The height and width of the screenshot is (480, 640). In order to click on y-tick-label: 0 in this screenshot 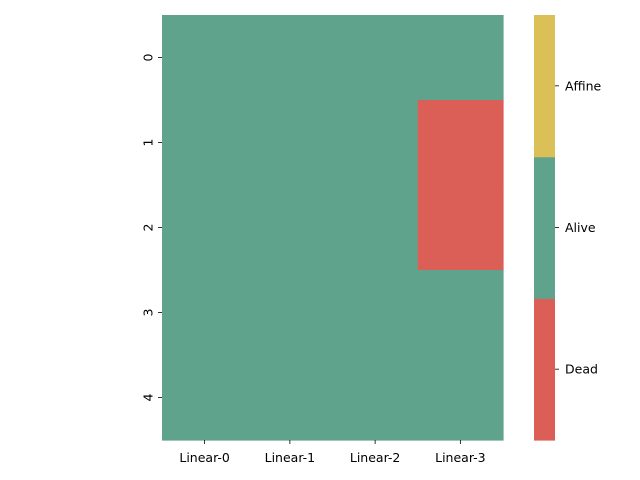, I will do `click(148, 57)`.